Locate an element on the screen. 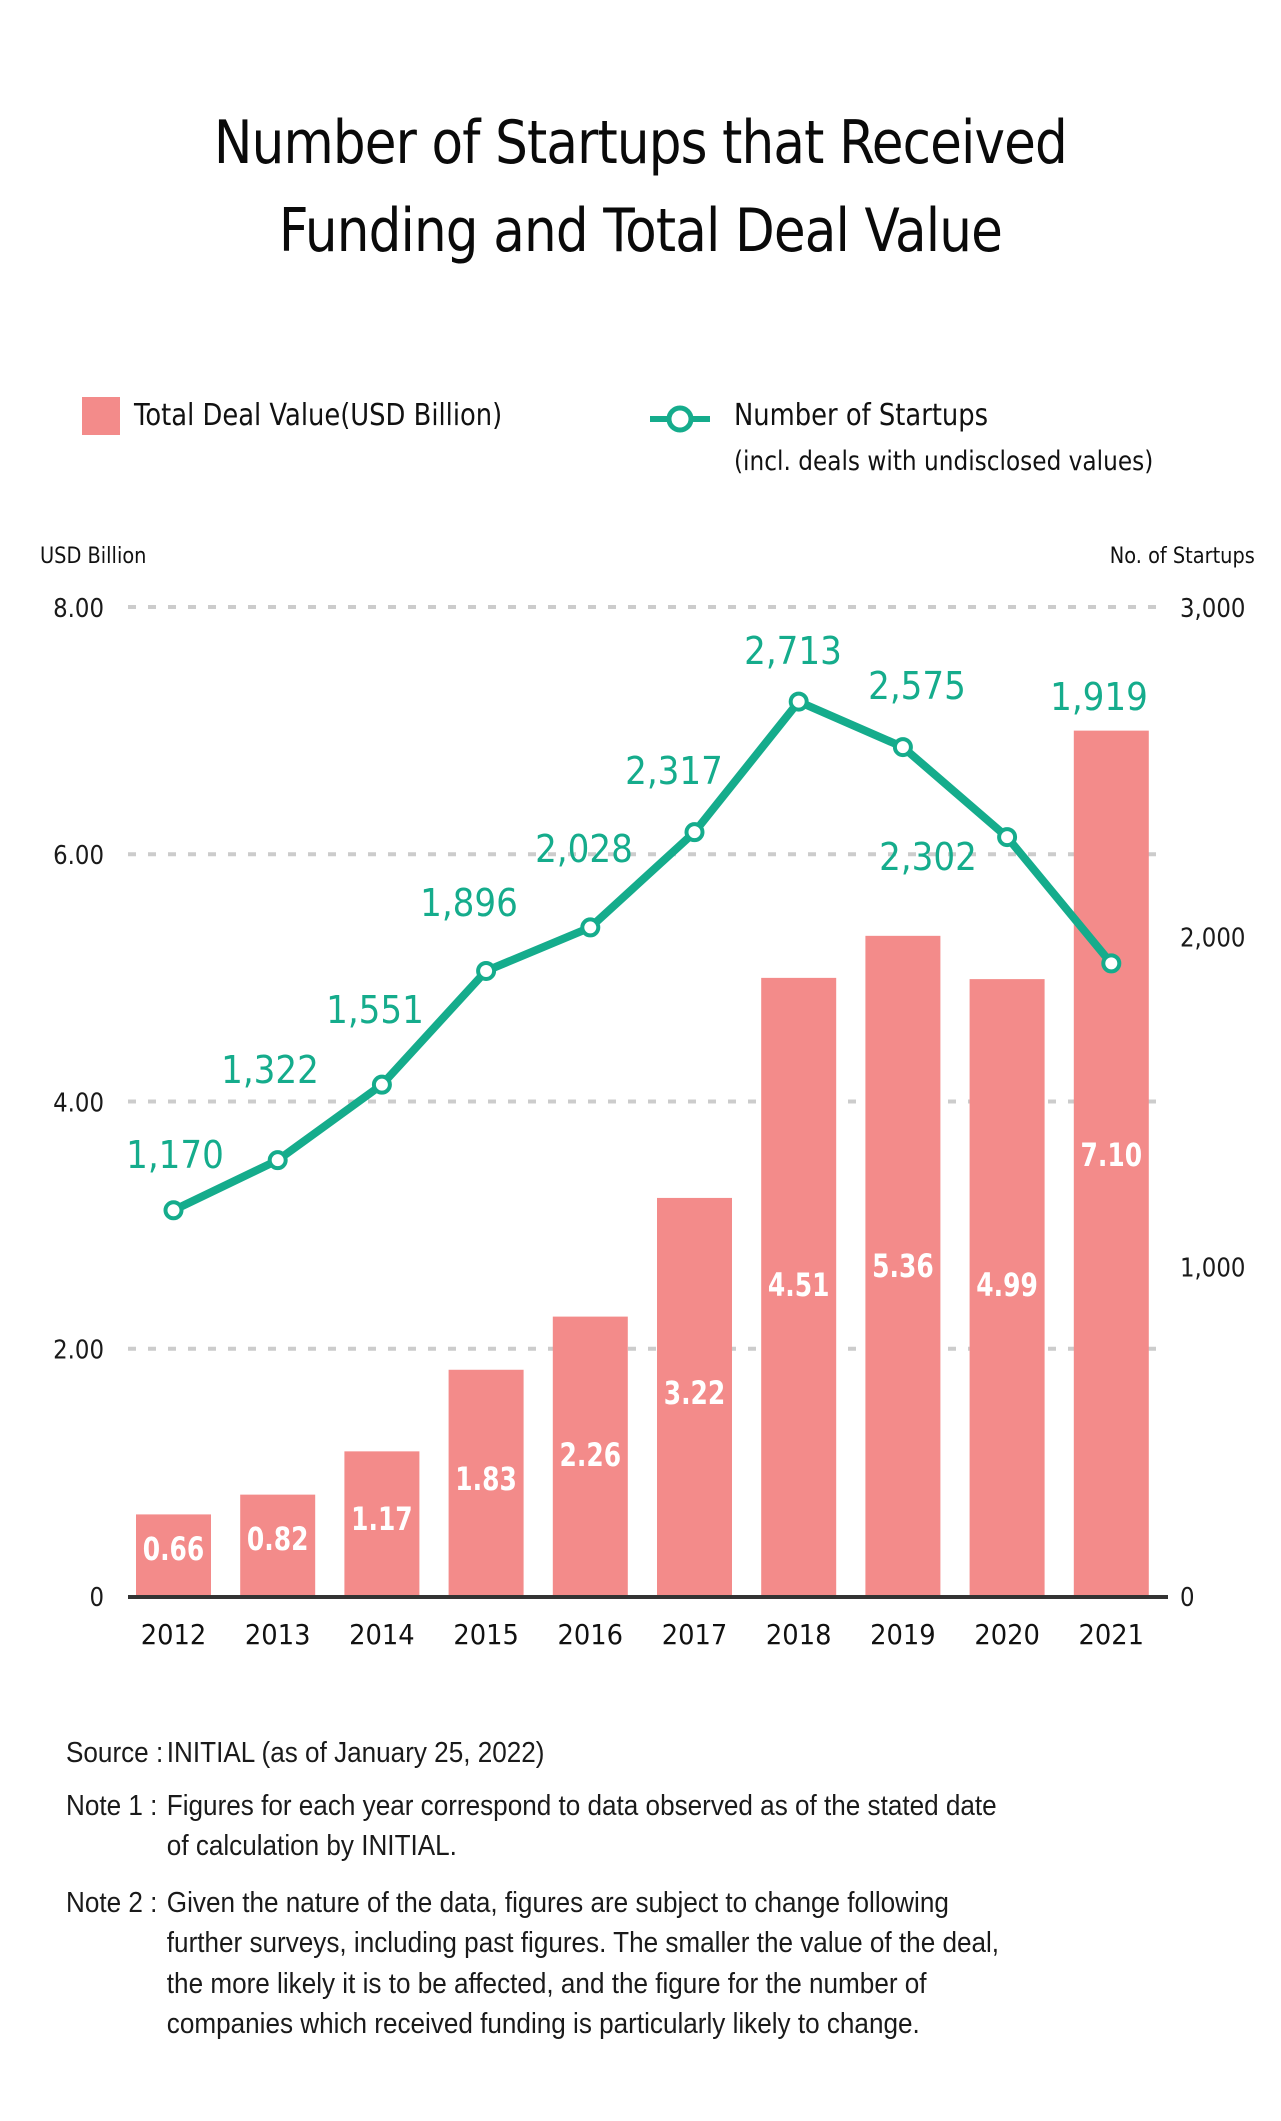 Image resolution: width=1281 pixels, height=2121 pixels. left-axis-tick-label: 4.00 is located at coordinates (78, 1102).